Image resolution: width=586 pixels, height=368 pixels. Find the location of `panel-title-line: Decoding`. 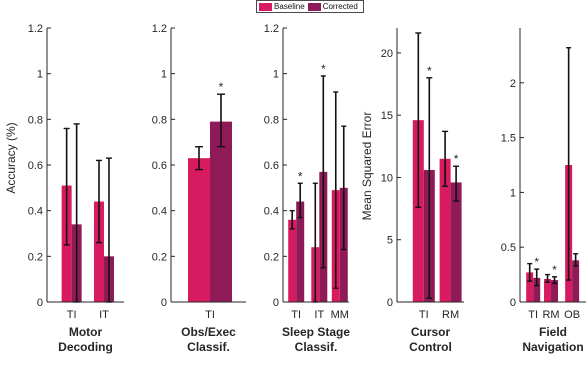

panel-title-line: Decoding is located at coordinates (85, 347).